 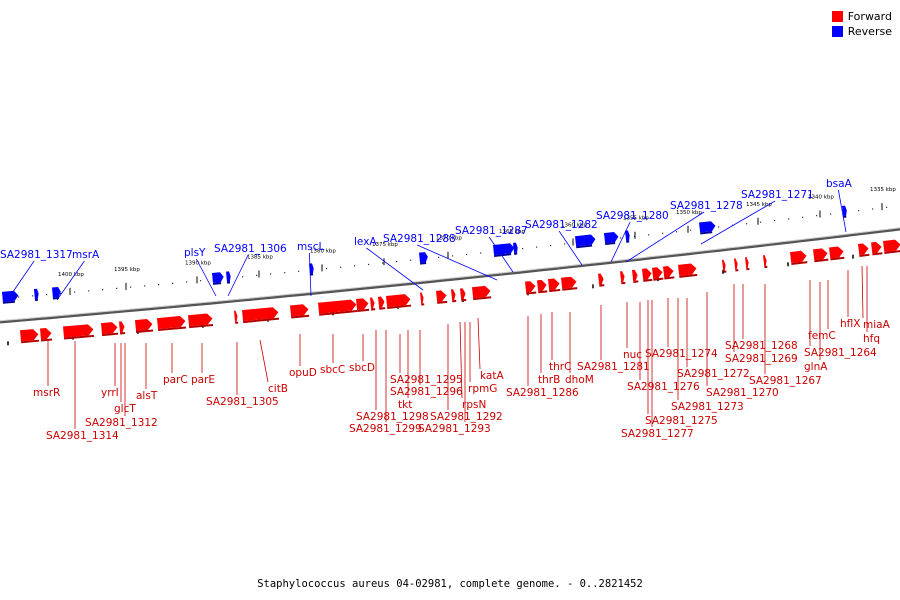 I want to click on forward-gene-arrow-37-shade, so click(x=799, y=263).